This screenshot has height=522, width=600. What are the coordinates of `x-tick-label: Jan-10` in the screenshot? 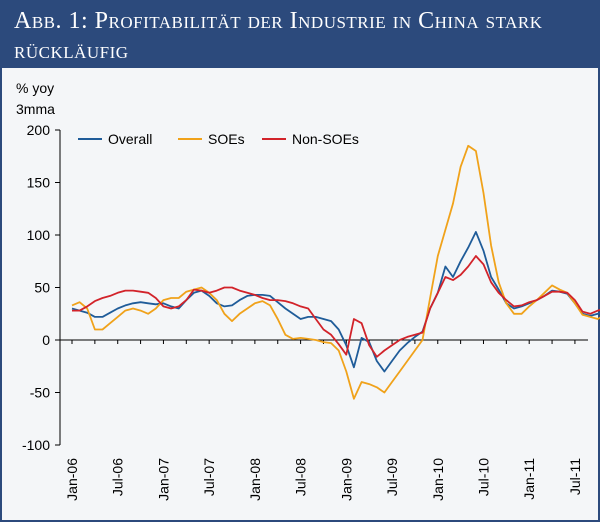 It's located at (438, 479).